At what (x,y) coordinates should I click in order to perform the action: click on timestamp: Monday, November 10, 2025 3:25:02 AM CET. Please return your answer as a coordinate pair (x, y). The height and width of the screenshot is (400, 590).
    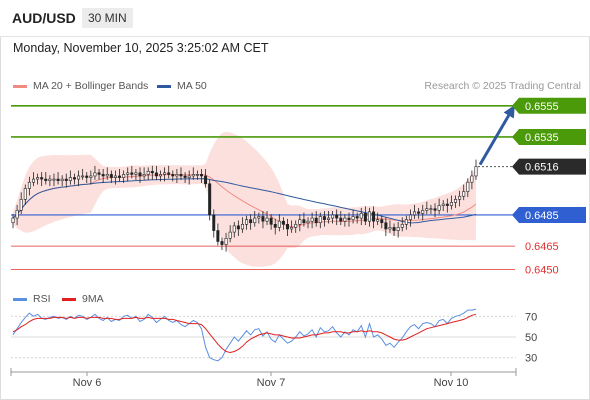
    Looking at the image, I should click on (141, 48).